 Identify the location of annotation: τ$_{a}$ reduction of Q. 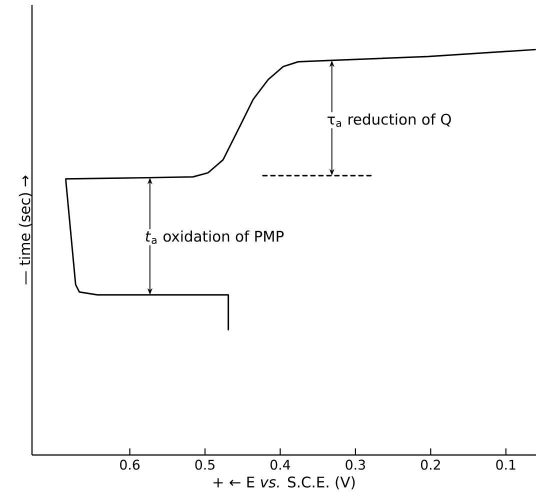
(389, 120).